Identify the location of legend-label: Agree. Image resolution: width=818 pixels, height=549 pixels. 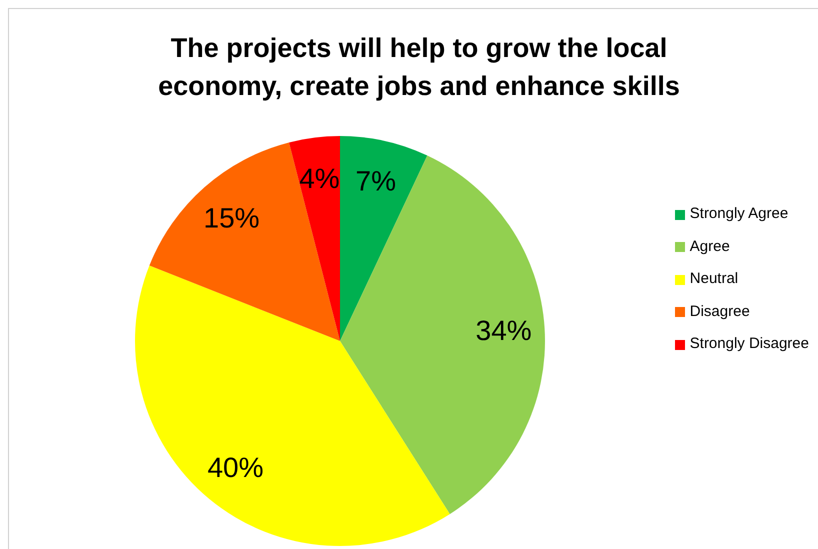
(710, 246).